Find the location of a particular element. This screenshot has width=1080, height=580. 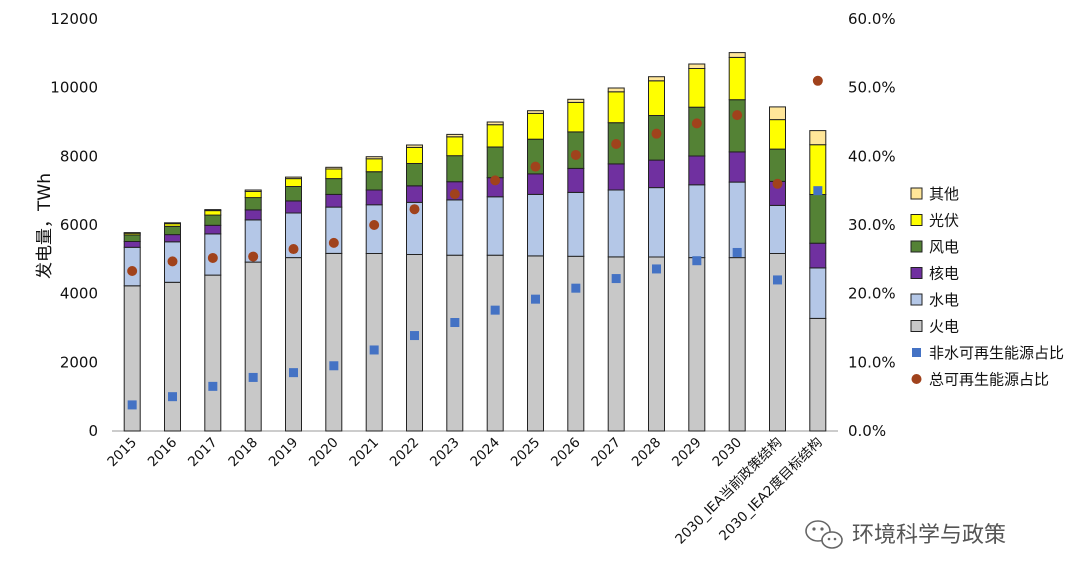

y-tick-label: 6000 is located at coordinates (79, 225).